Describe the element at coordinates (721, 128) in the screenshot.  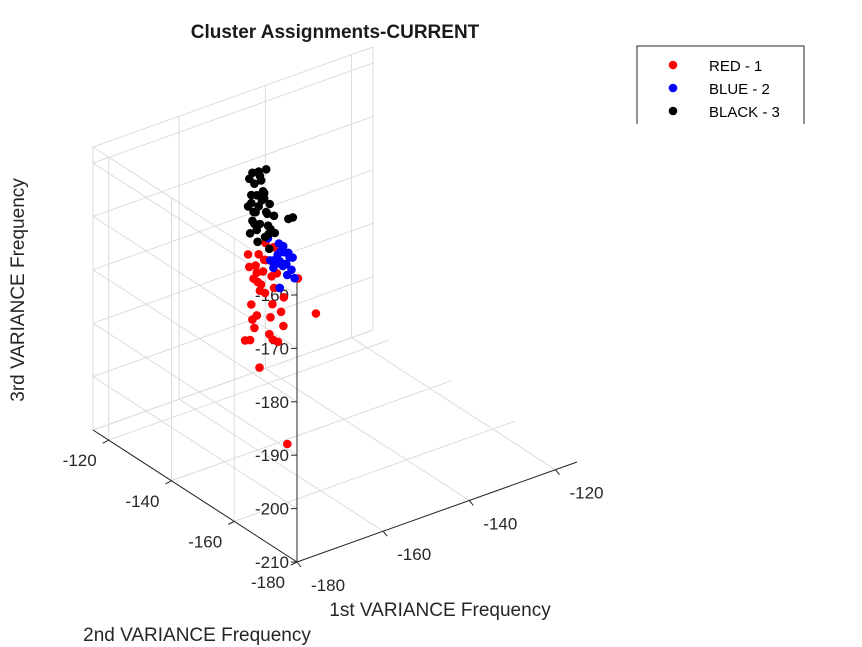
I see `legend-clip` at that location.